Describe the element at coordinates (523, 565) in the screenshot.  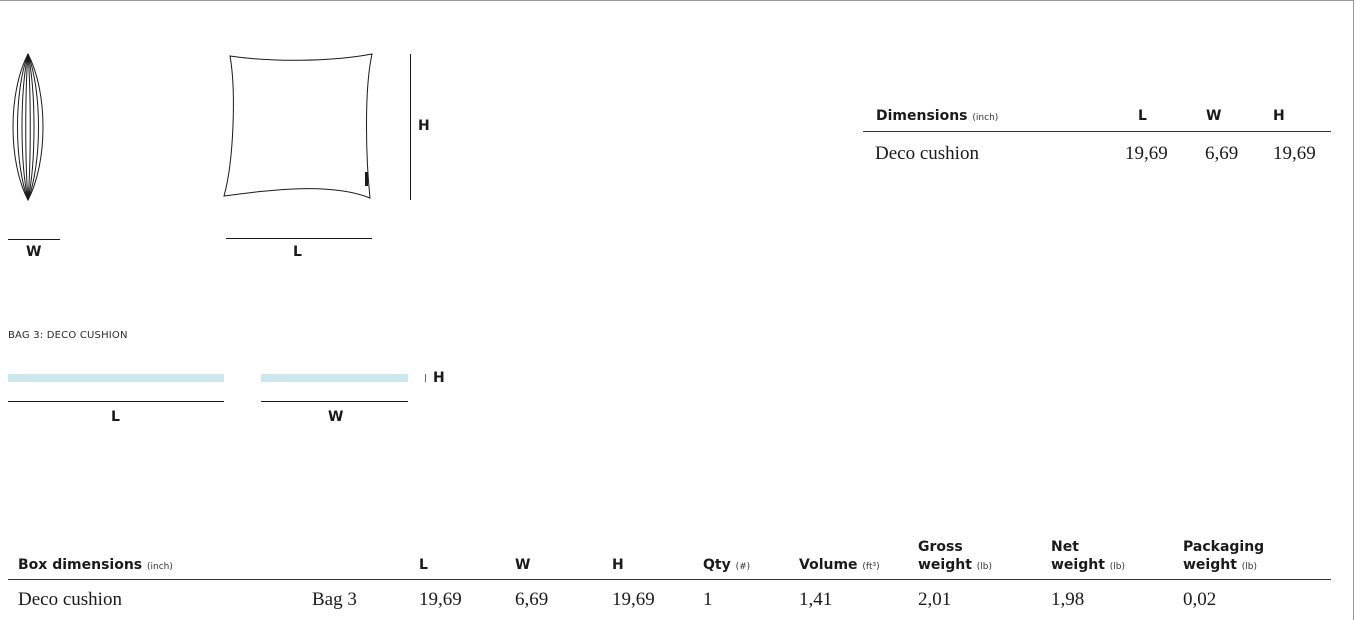
I see `box-header-w: W` at that location.